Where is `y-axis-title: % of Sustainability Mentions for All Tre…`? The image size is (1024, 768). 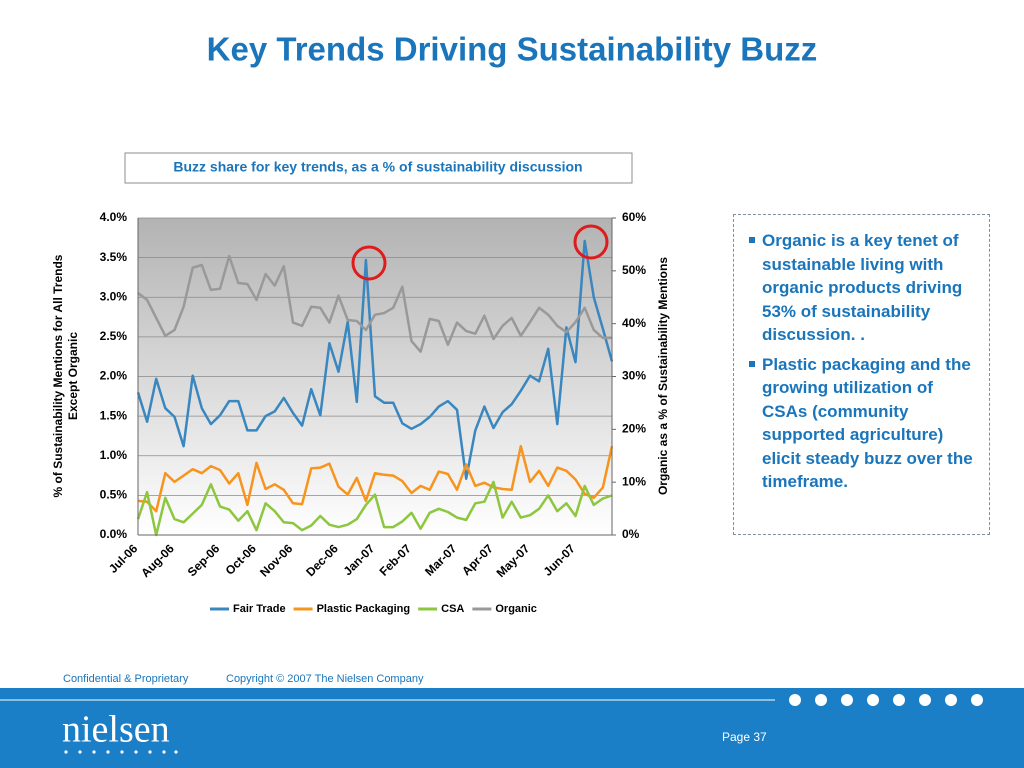 y-axis-title: % of Sustainability Mentions for All Tre… is located at coordinates (58, 375).